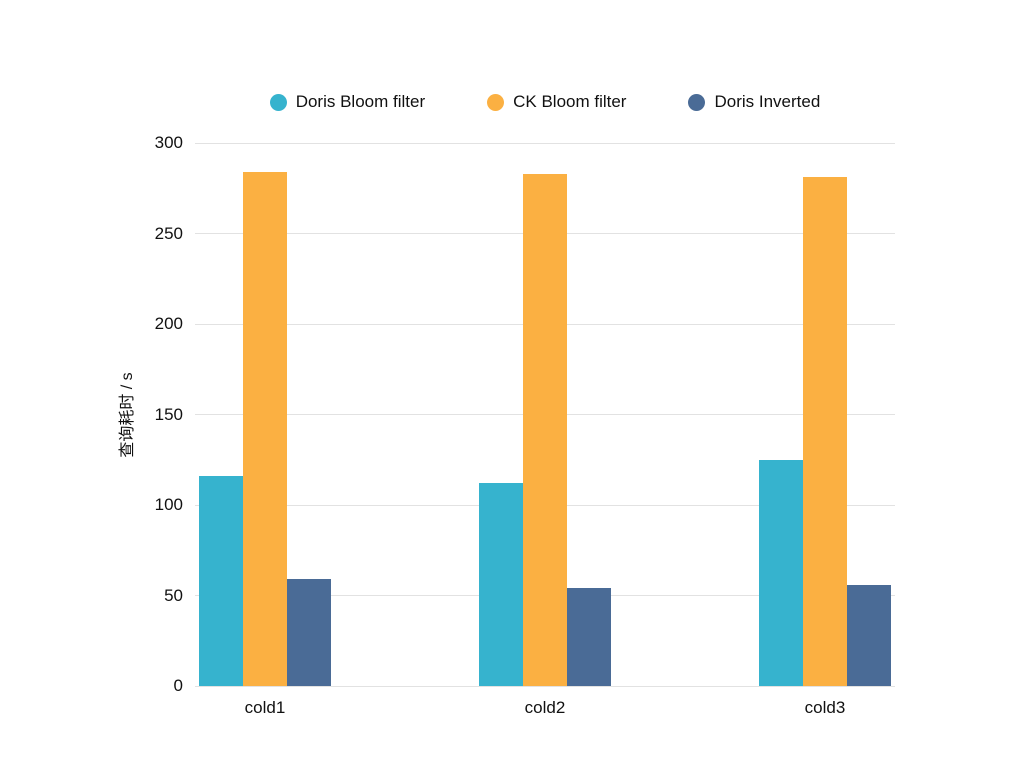 Image resolution: width=1024 pixels, height=768 pixels. I want to click on y-tick-label: 300, so click(168, 142).